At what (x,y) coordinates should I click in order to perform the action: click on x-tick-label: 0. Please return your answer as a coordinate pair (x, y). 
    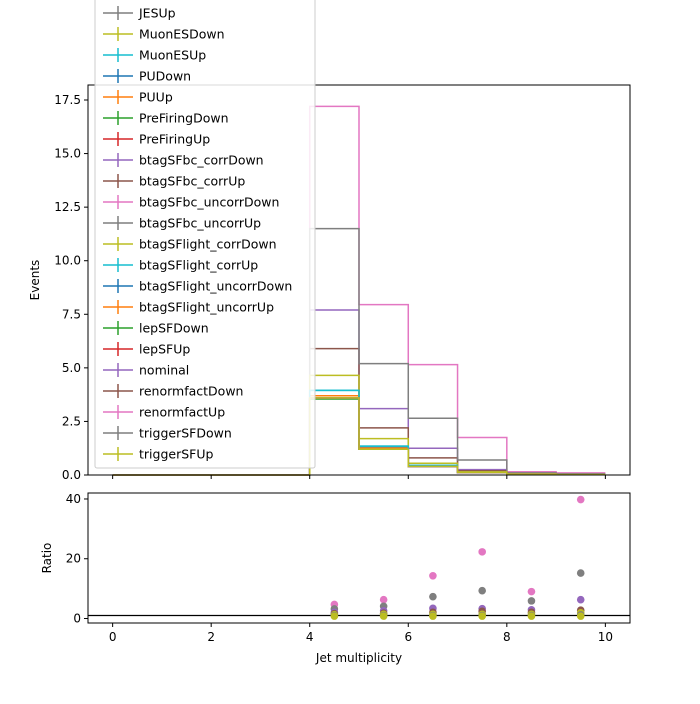
    Looking at the image, I should click on (113, 637).